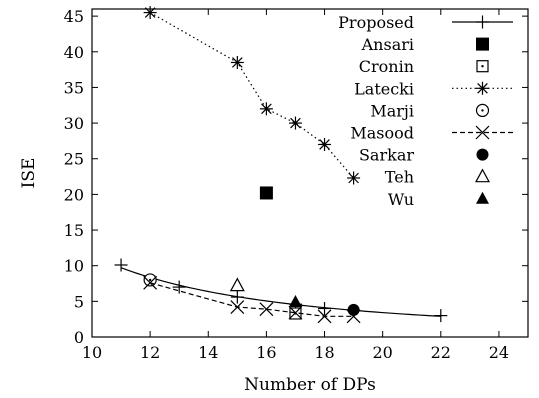  What do you see at coordinates (392, 110) in the screenshot?
I see `legend-label: Marji` at bounding box center [392, 110].